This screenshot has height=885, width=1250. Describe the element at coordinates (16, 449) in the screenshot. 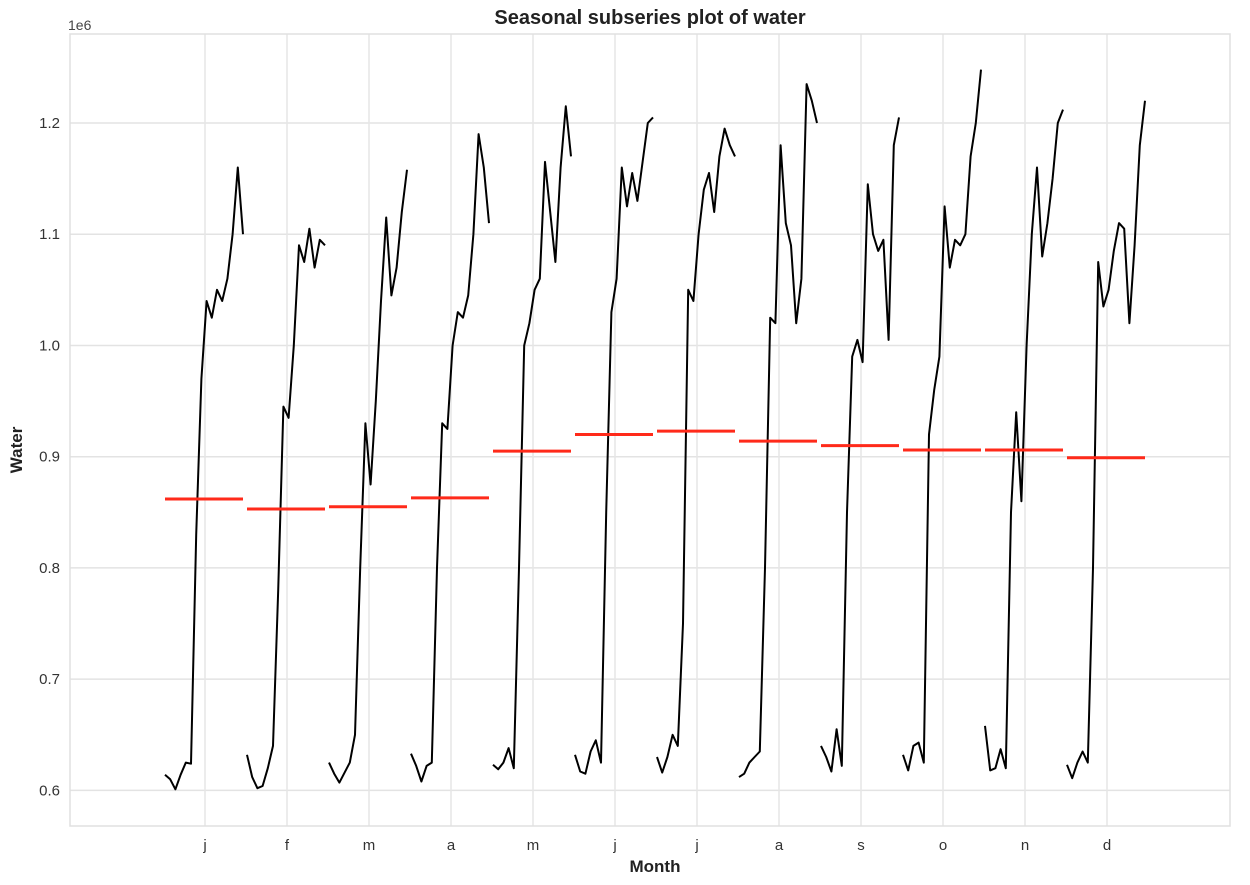

I see `y-axis-label: Water` at that location.